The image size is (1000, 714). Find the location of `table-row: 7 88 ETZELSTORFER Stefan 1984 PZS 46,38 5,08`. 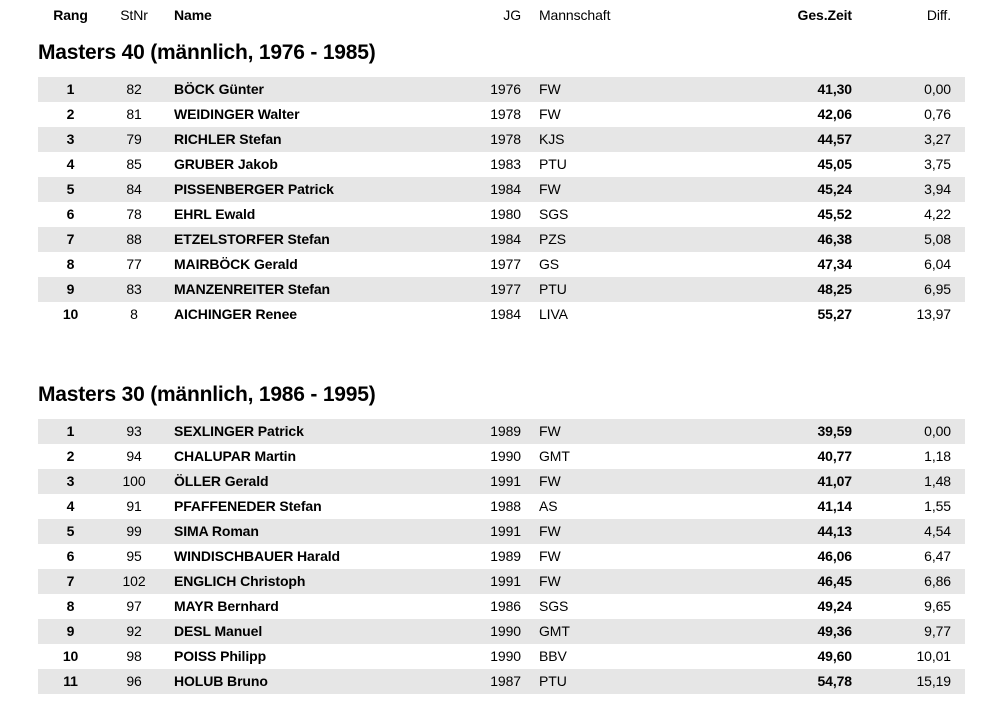

table-row: 7 88 ETZELSTORFER Stefan 1984 PZS 46,38 5,08 is located at coordinates (501, 239).